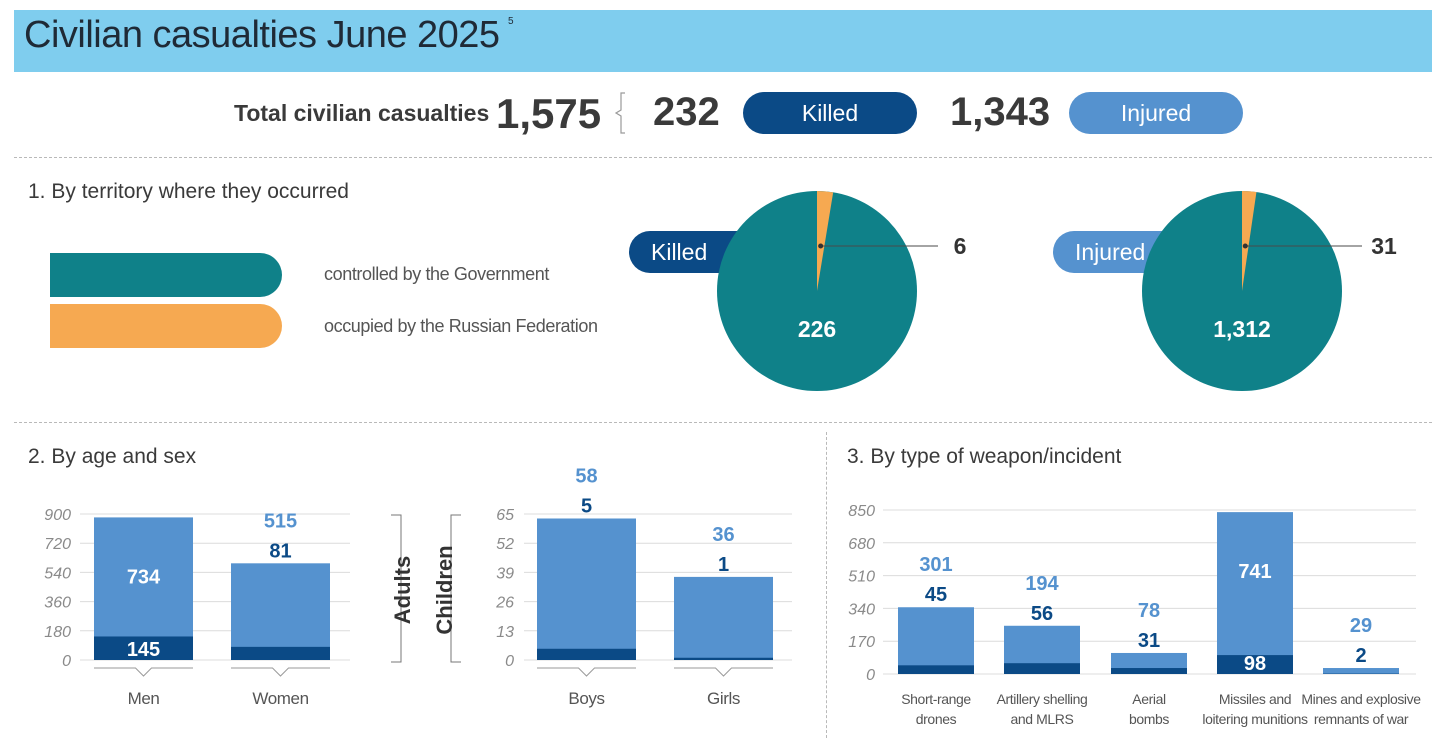  I want to click on killed-pill: Killed, so click(830, 113).